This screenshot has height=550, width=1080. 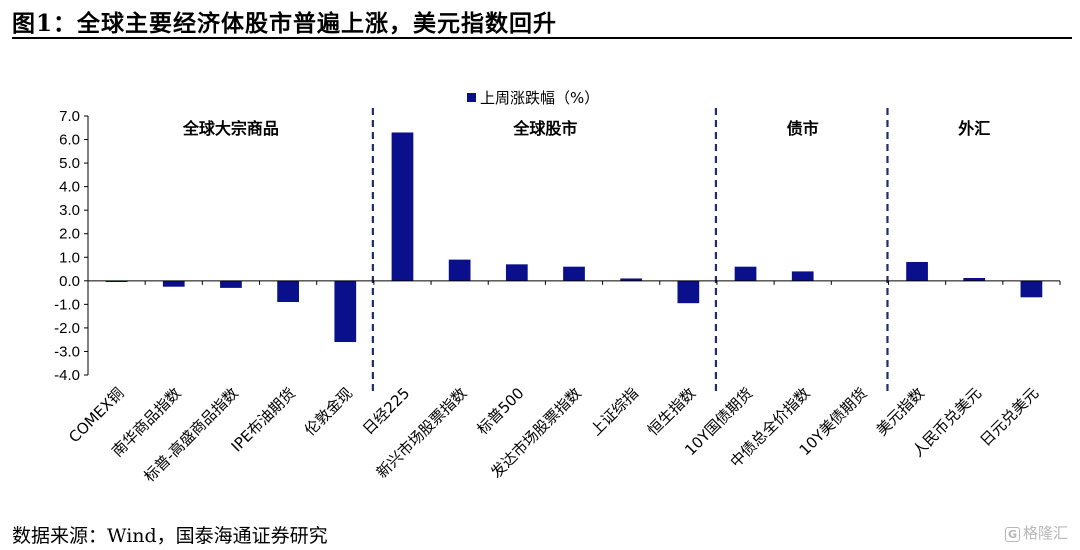 What do you see at coordinates (328, 411) in the screenshot?
I see `x-tick-label: 伦敦金现` at bounding box center [328, 411].